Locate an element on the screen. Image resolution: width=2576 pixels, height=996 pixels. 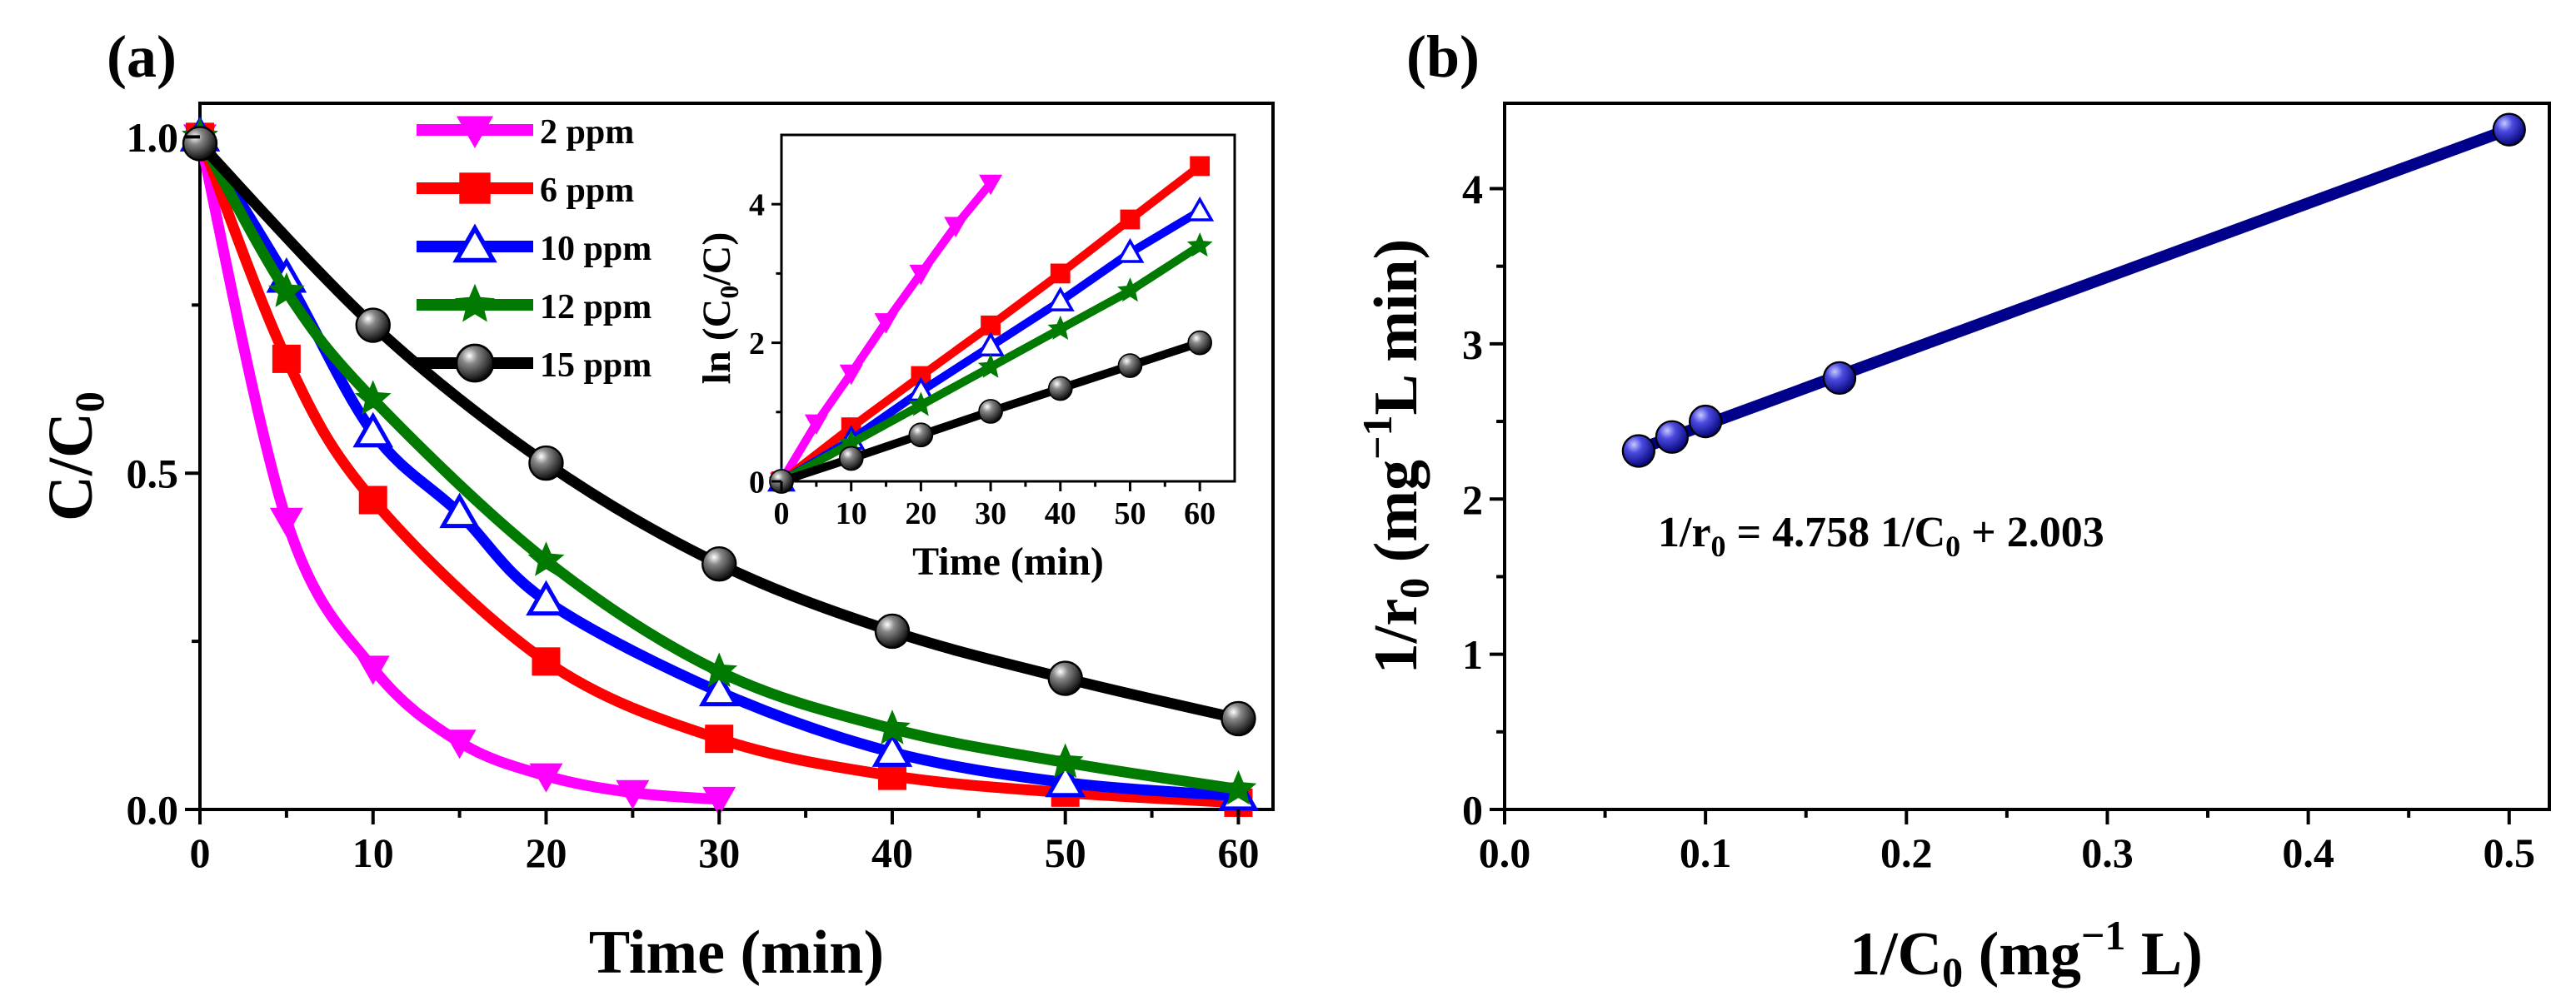
x-tick-label: 0.3 is located at coordinates (2107, 853).